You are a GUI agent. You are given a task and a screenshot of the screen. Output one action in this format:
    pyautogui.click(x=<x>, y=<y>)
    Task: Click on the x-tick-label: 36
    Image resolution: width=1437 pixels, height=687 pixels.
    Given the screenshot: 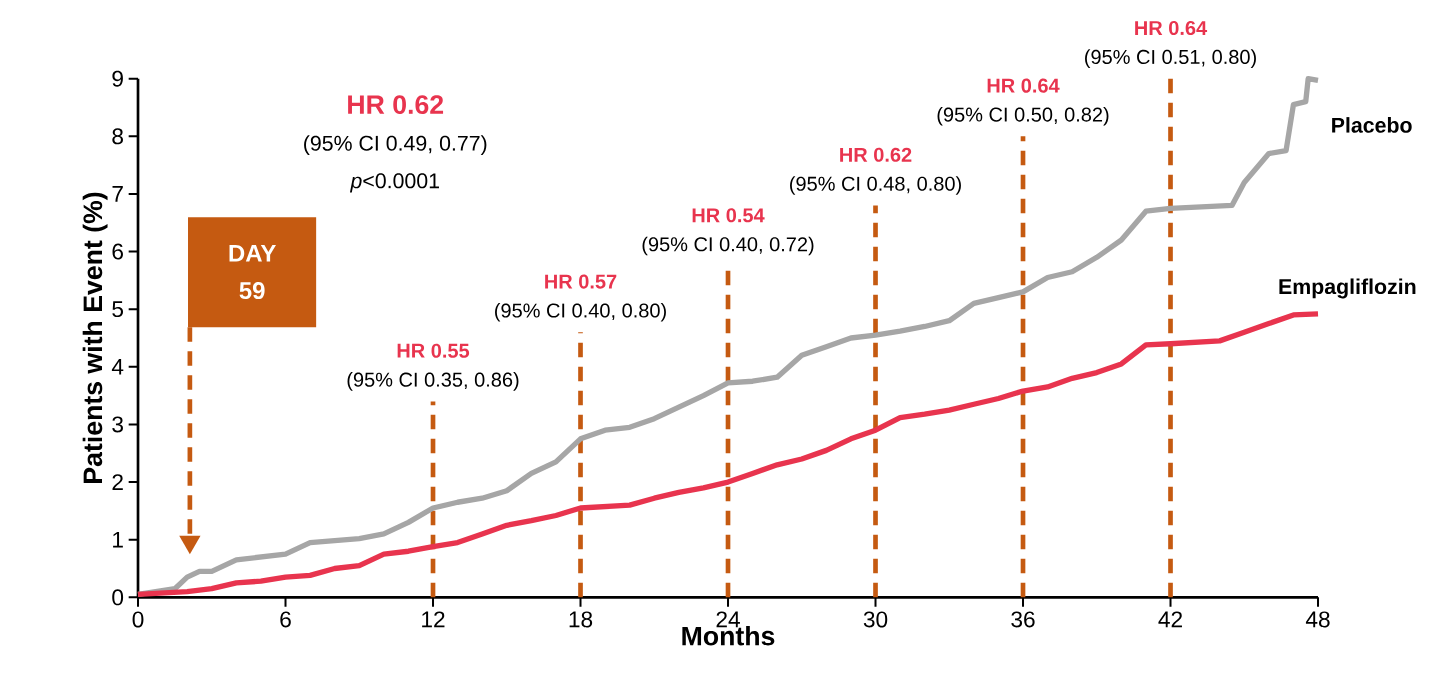 What is the action you would take?
    pyautogui.click(x=1023, y=619)
    